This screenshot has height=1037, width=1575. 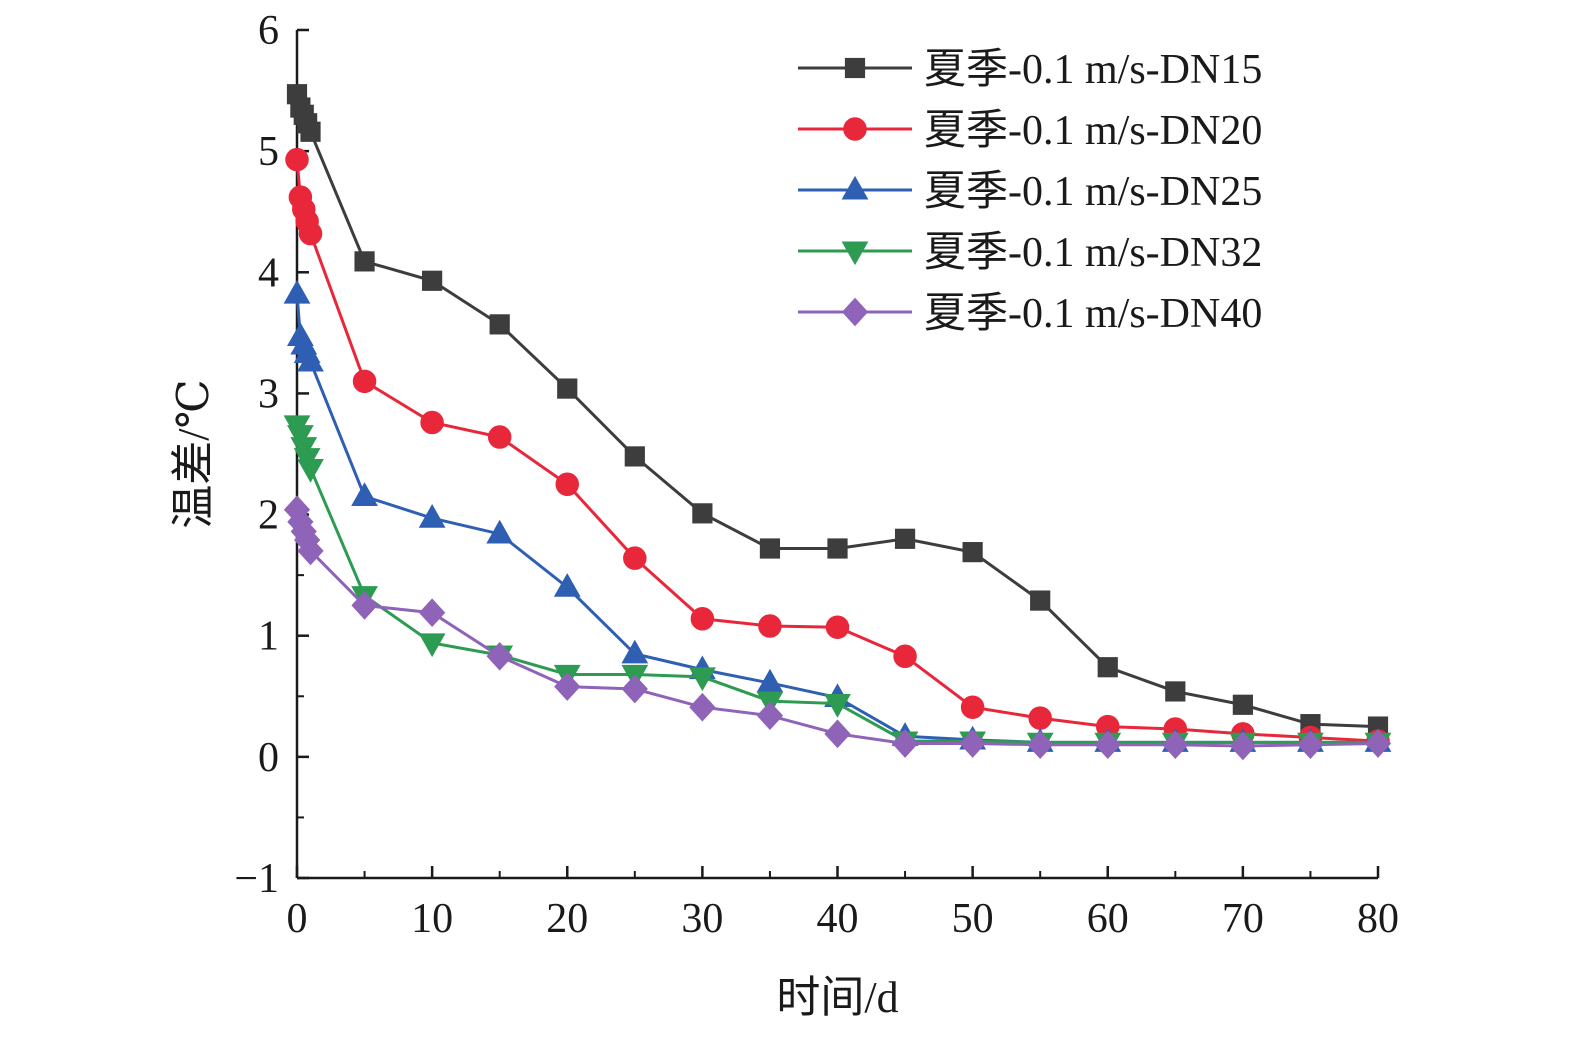 What do you see at coordinates (268, 516) in the screenshot?
I see `y-tick-label: 2` at bounding box center [268, 516].